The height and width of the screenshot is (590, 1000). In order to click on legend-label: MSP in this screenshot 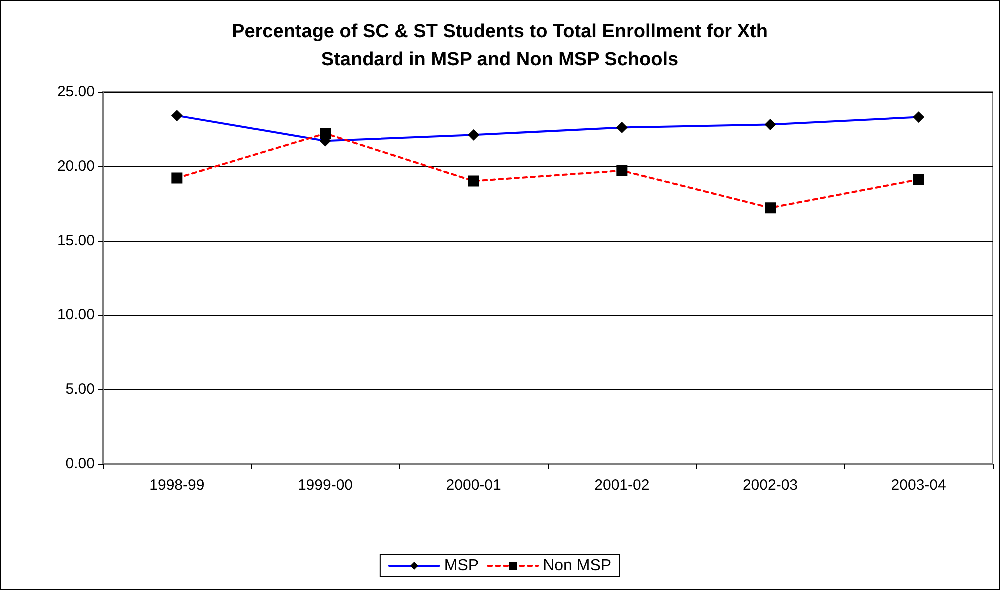, I will do `click(462, 566)`.